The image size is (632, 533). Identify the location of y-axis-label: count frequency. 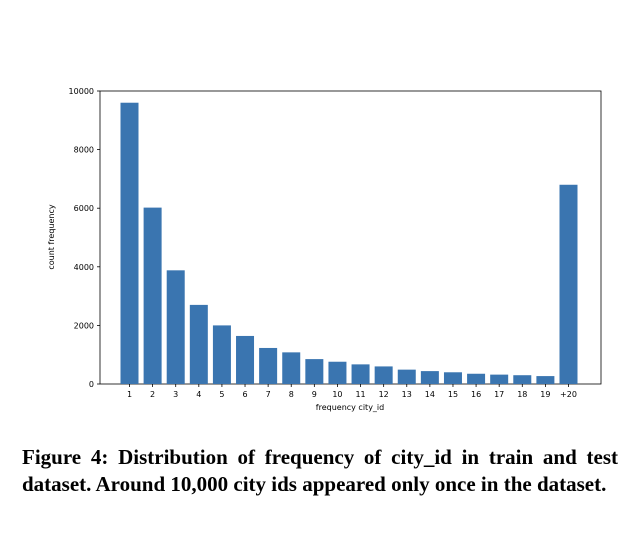
(51, 237).